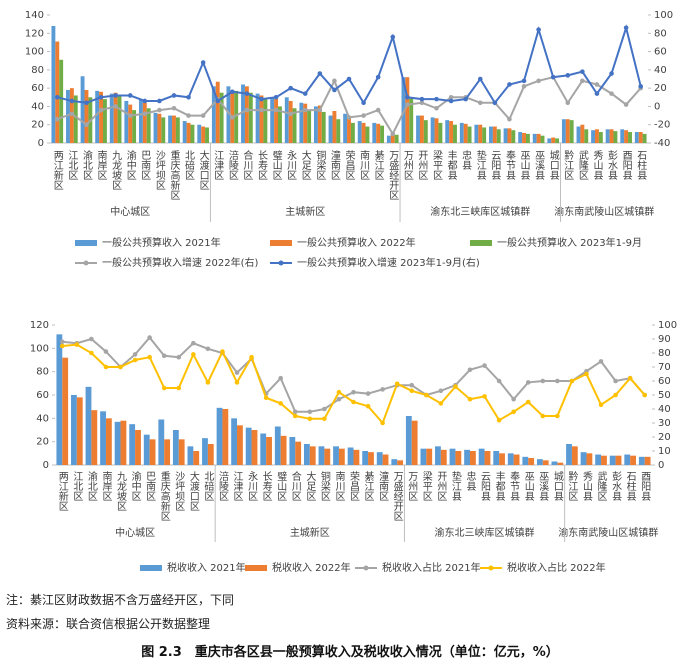 This screenshot has width=700, height=666. I want to click on y2-tick-label: 80, so click(660, 33).